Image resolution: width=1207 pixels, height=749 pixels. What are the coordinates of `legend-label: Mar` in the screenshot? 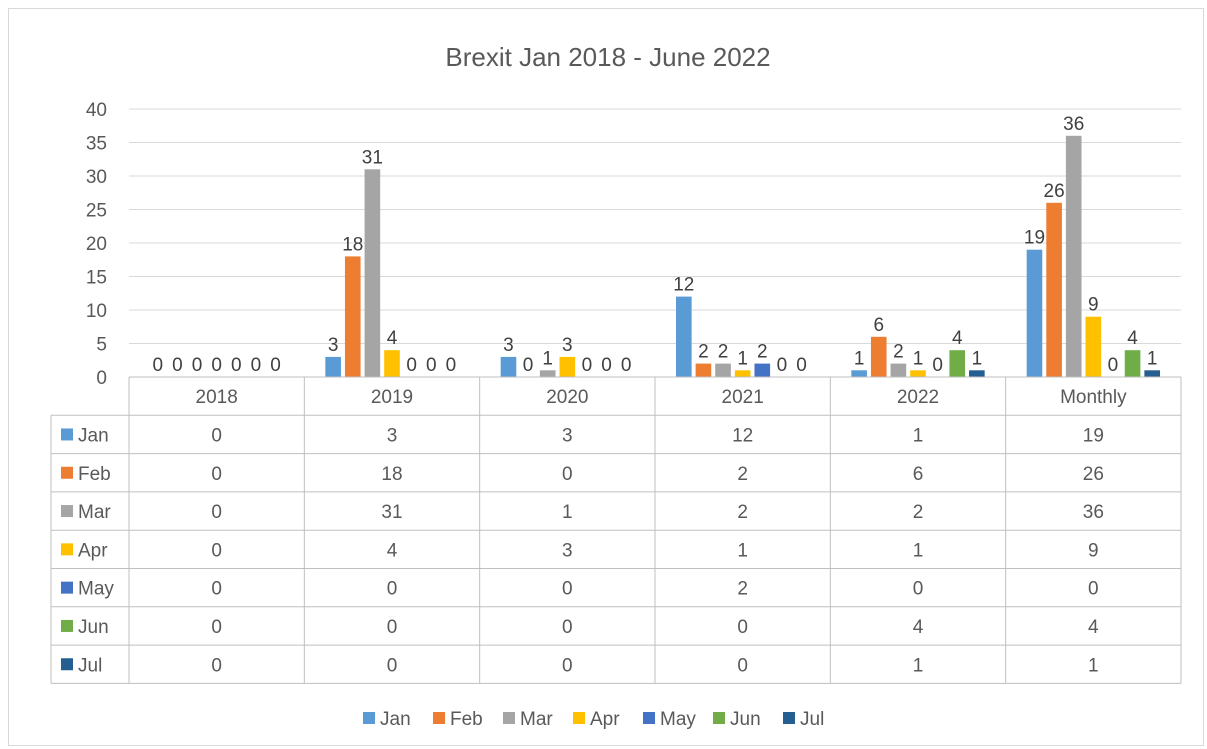 It's located at (536, 719).